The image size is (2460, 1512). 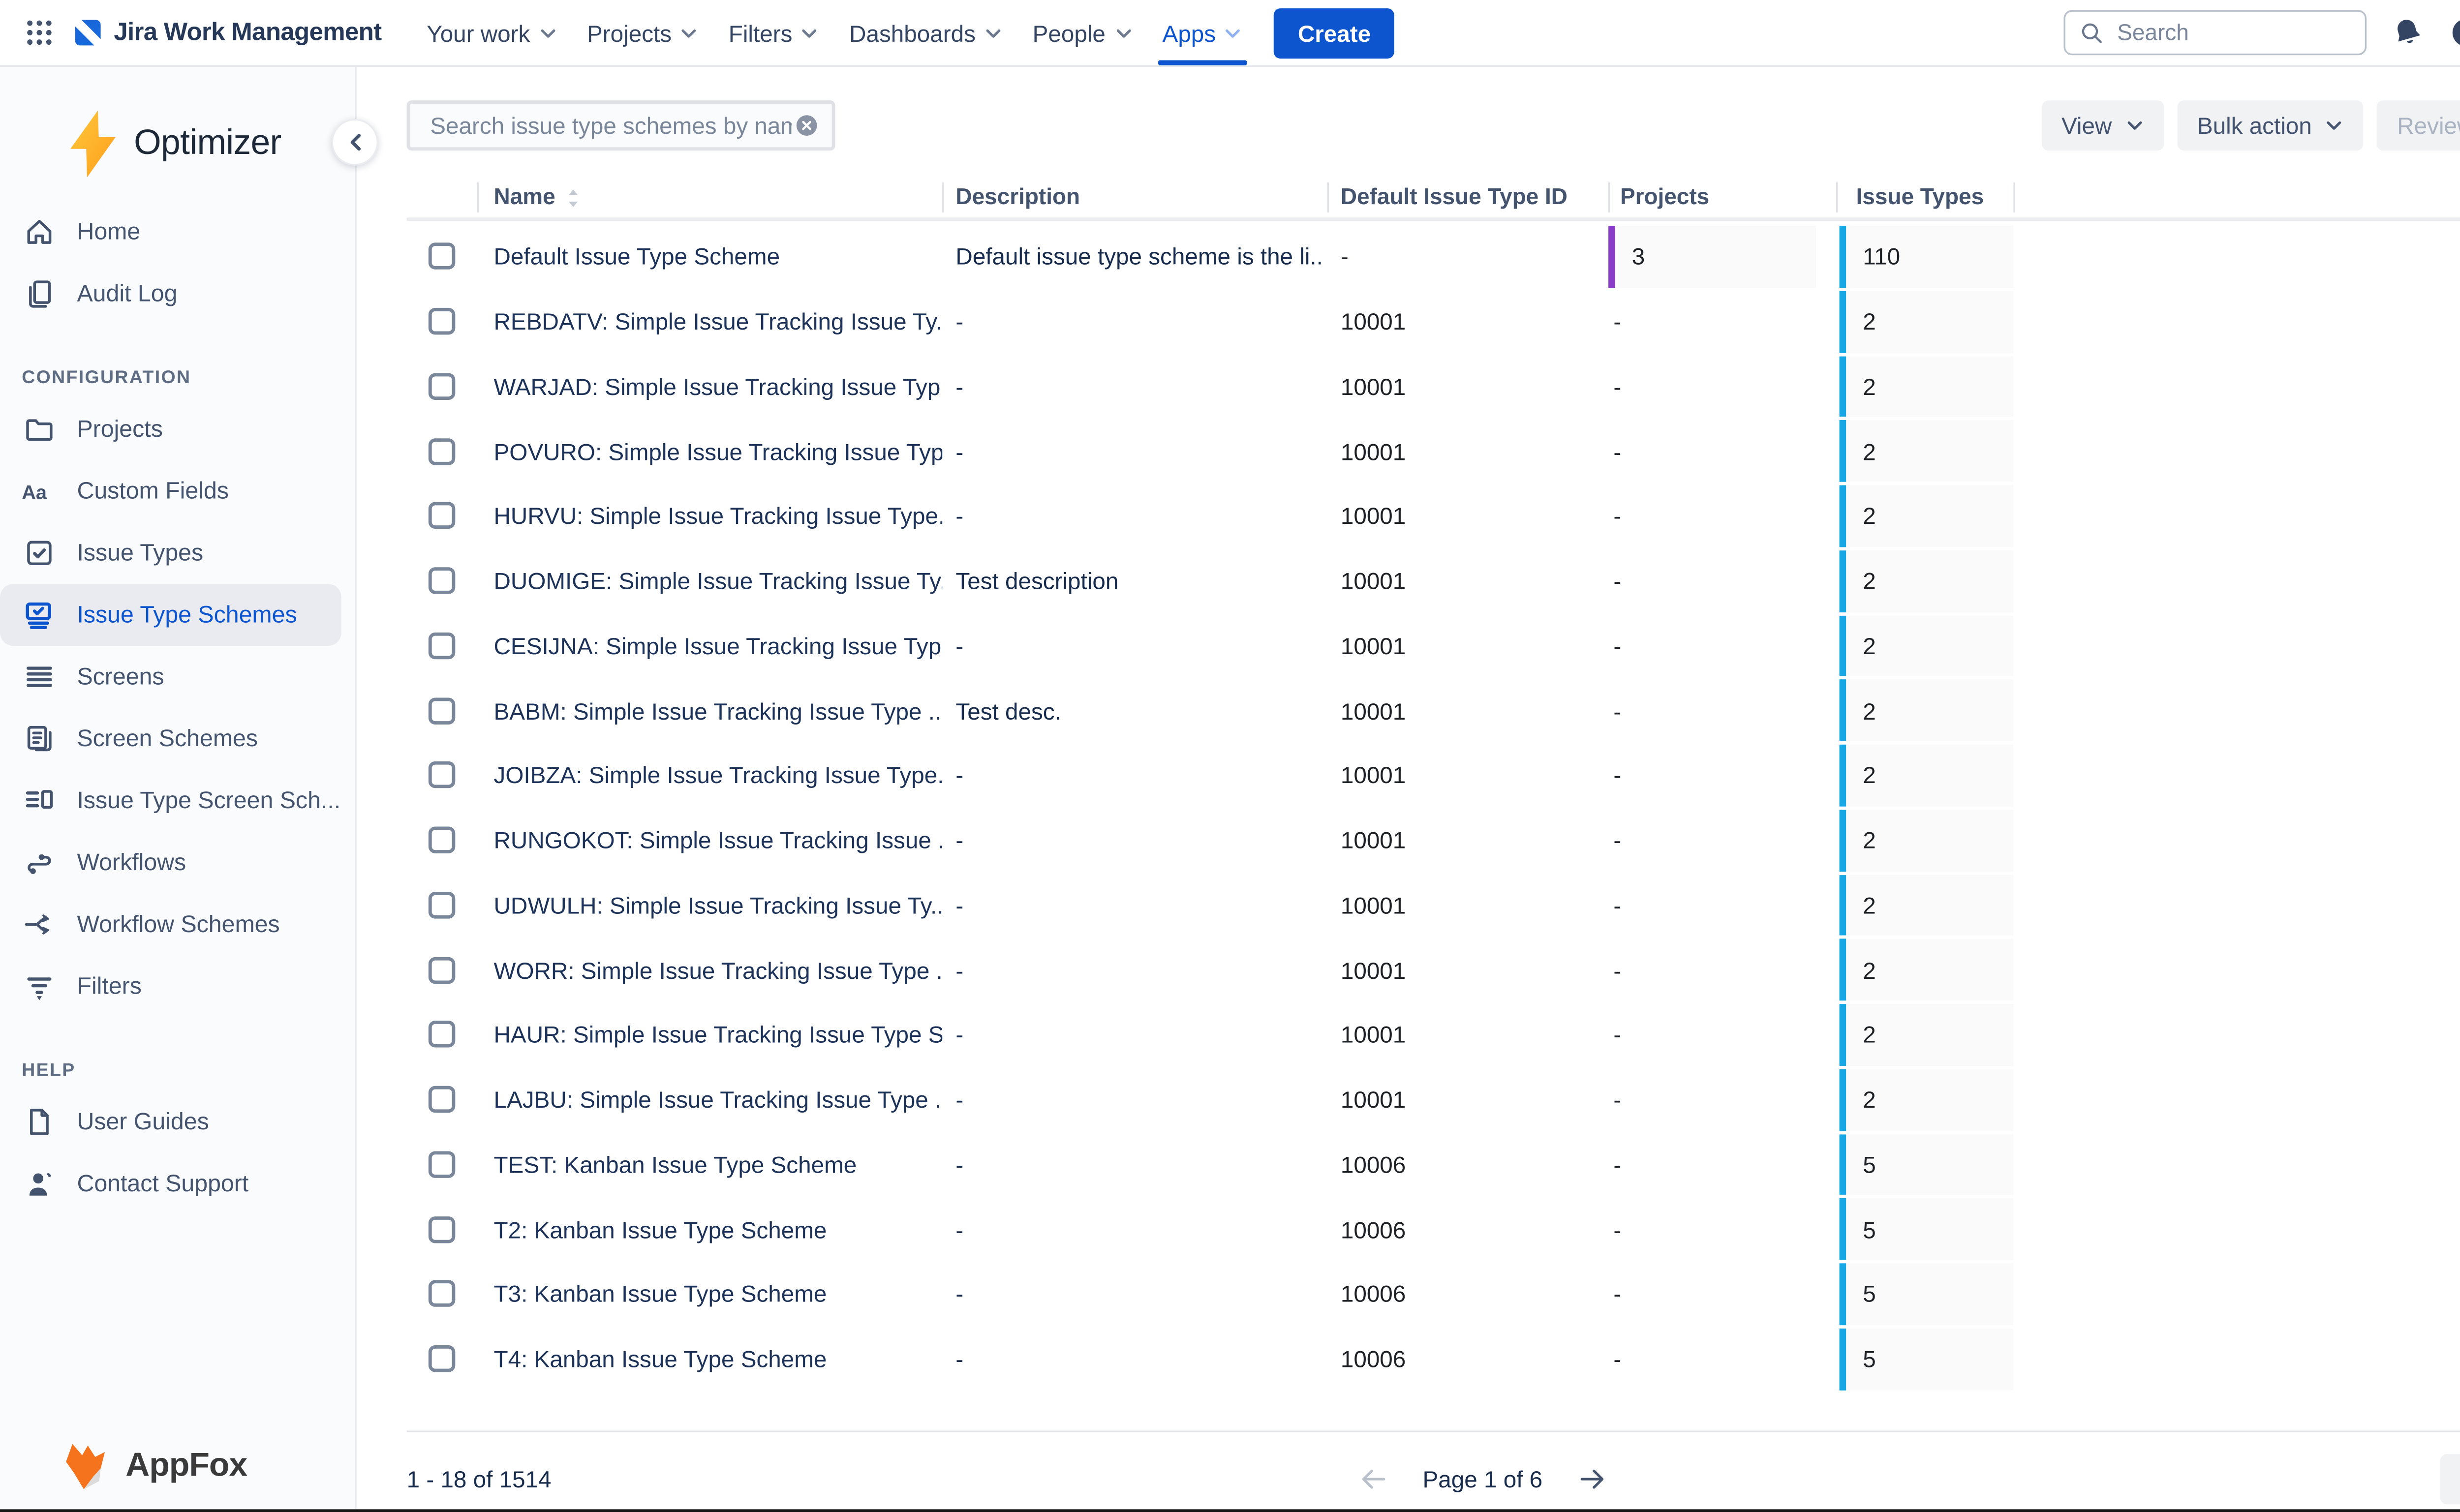 What do you see at coordinates (170, 232) in the screenshot?
I see `sidebar-item: Home` at bounding box center [170, 232].